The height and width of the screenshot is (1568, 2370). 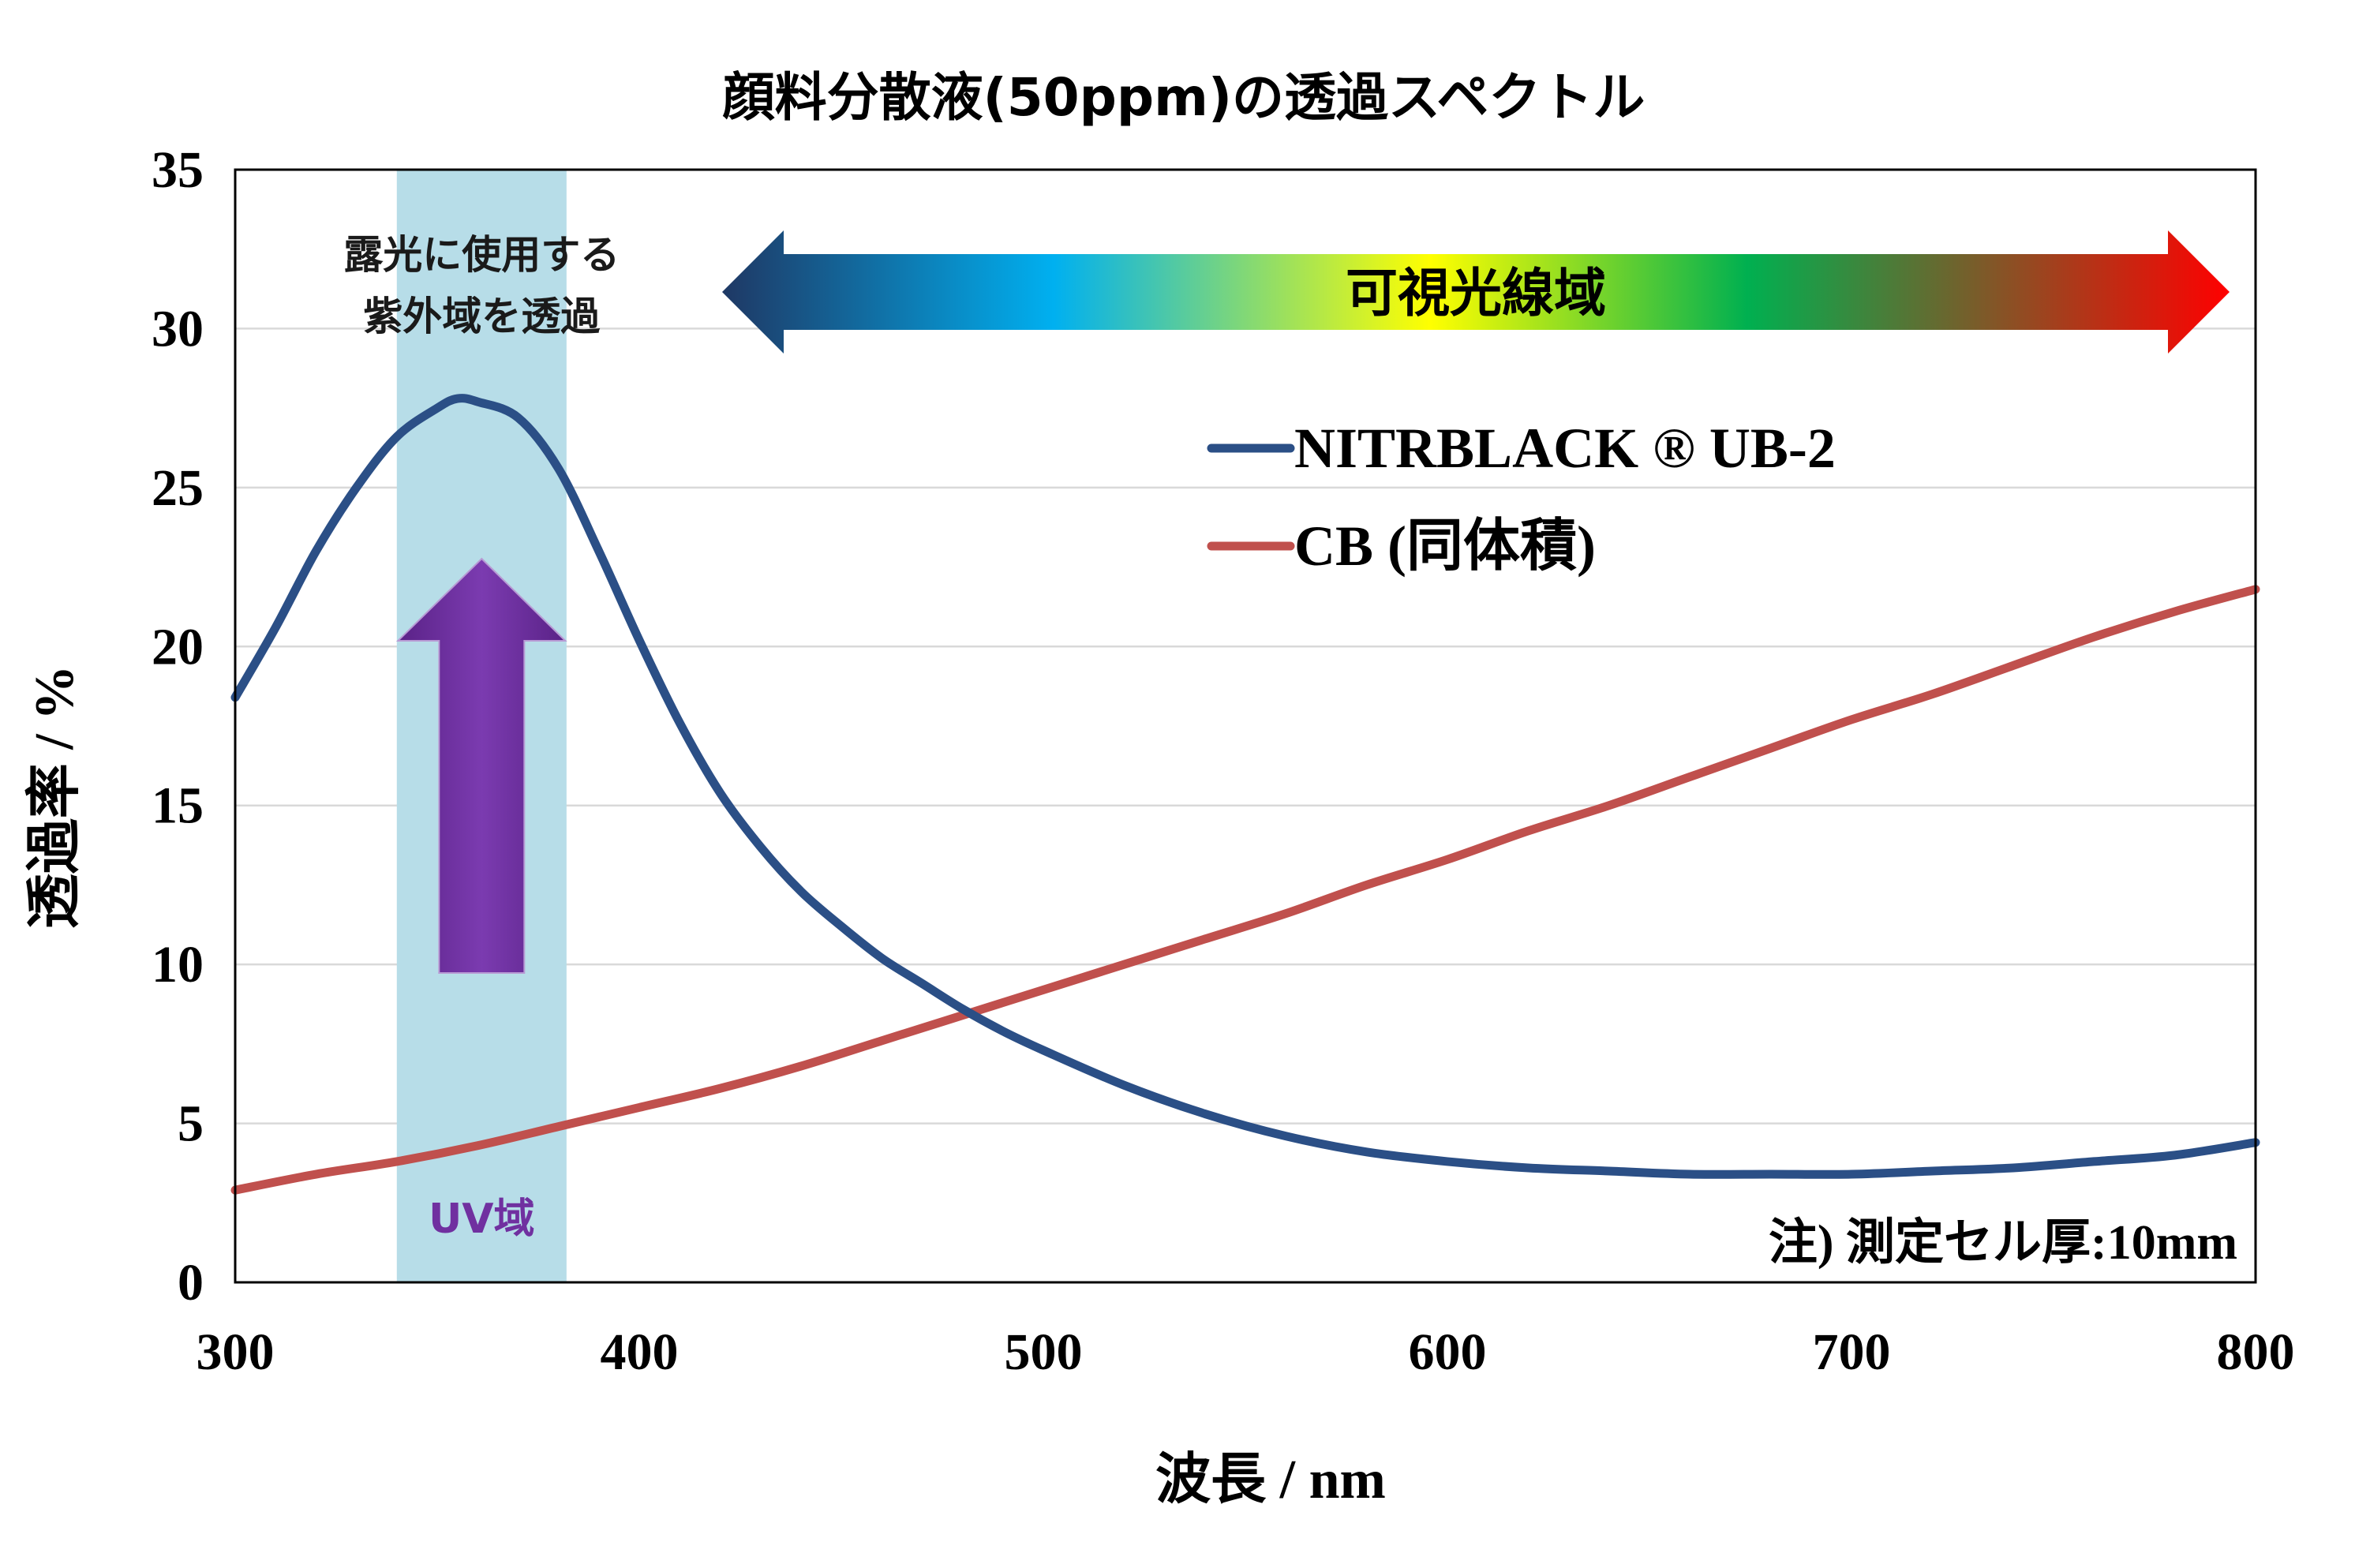 I want to click on y-tick-label: 10, so click(x=178, y=965).